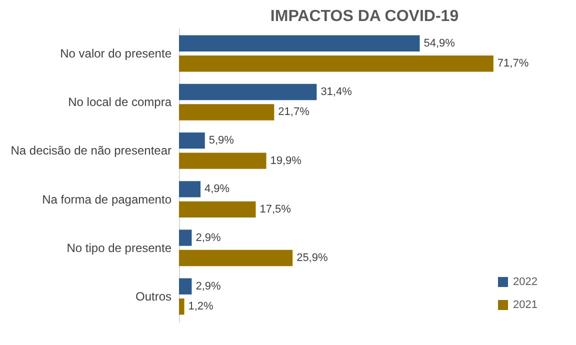 This screenshot has height=345, width=576. I want to click on y-tick-label: No local de compra, so click(120, 102).